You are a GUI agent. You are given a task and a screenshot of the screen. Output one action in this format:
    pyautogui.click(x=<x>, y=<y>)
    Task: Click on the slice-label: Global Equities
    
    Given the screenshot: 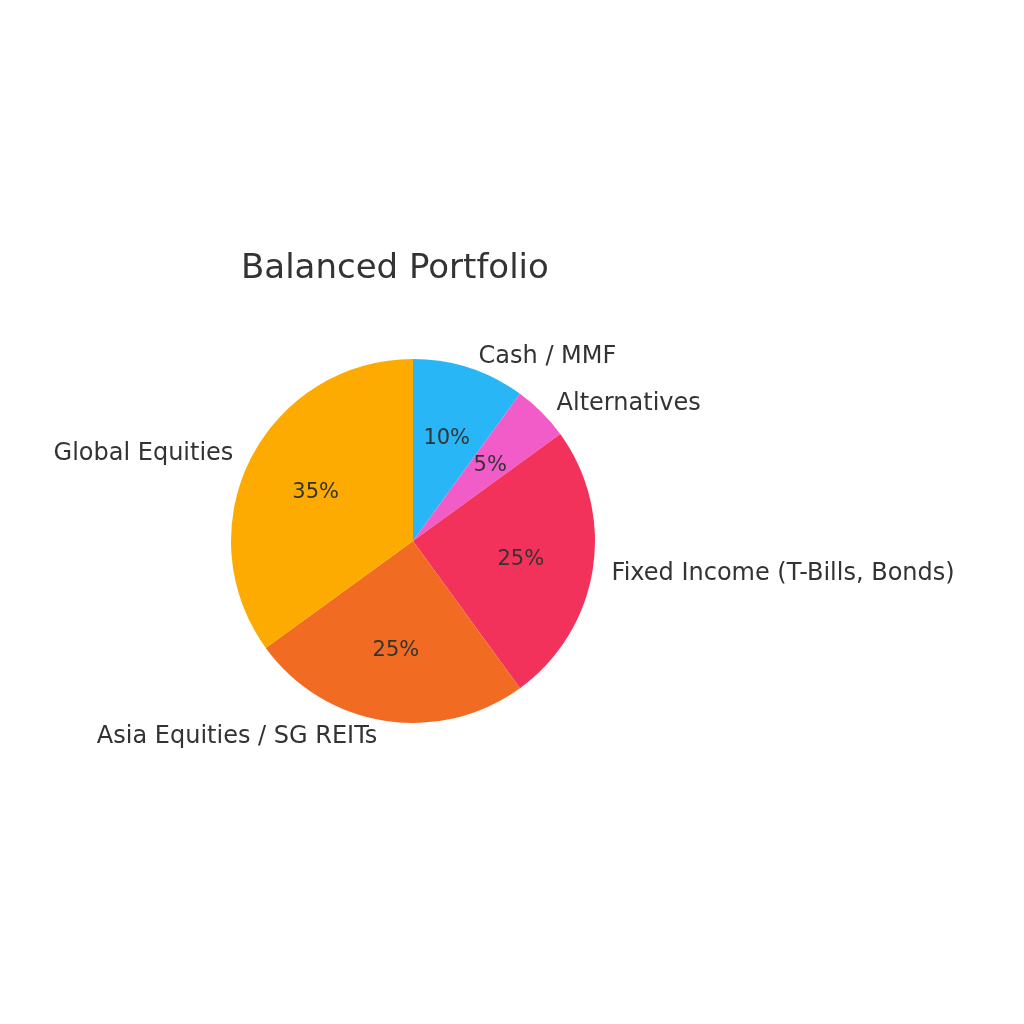 What is the action you would take?
    pyautogui.click(x=143, y=452)
    